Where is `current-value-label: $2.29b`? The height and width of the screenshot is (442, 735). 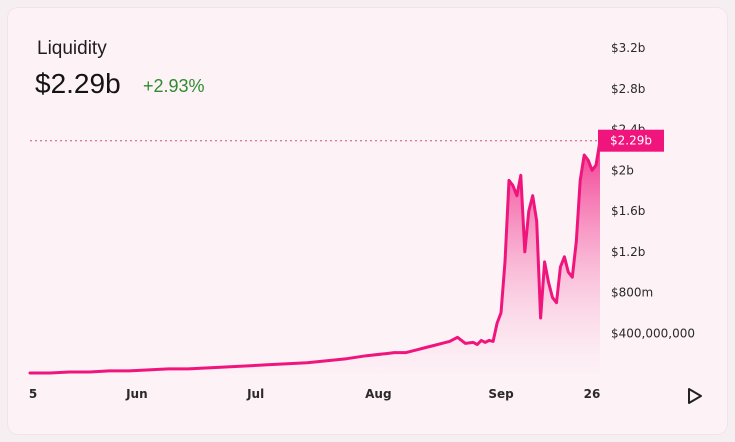
current-value-label: $2.29b is located at coordinates (631, 141).